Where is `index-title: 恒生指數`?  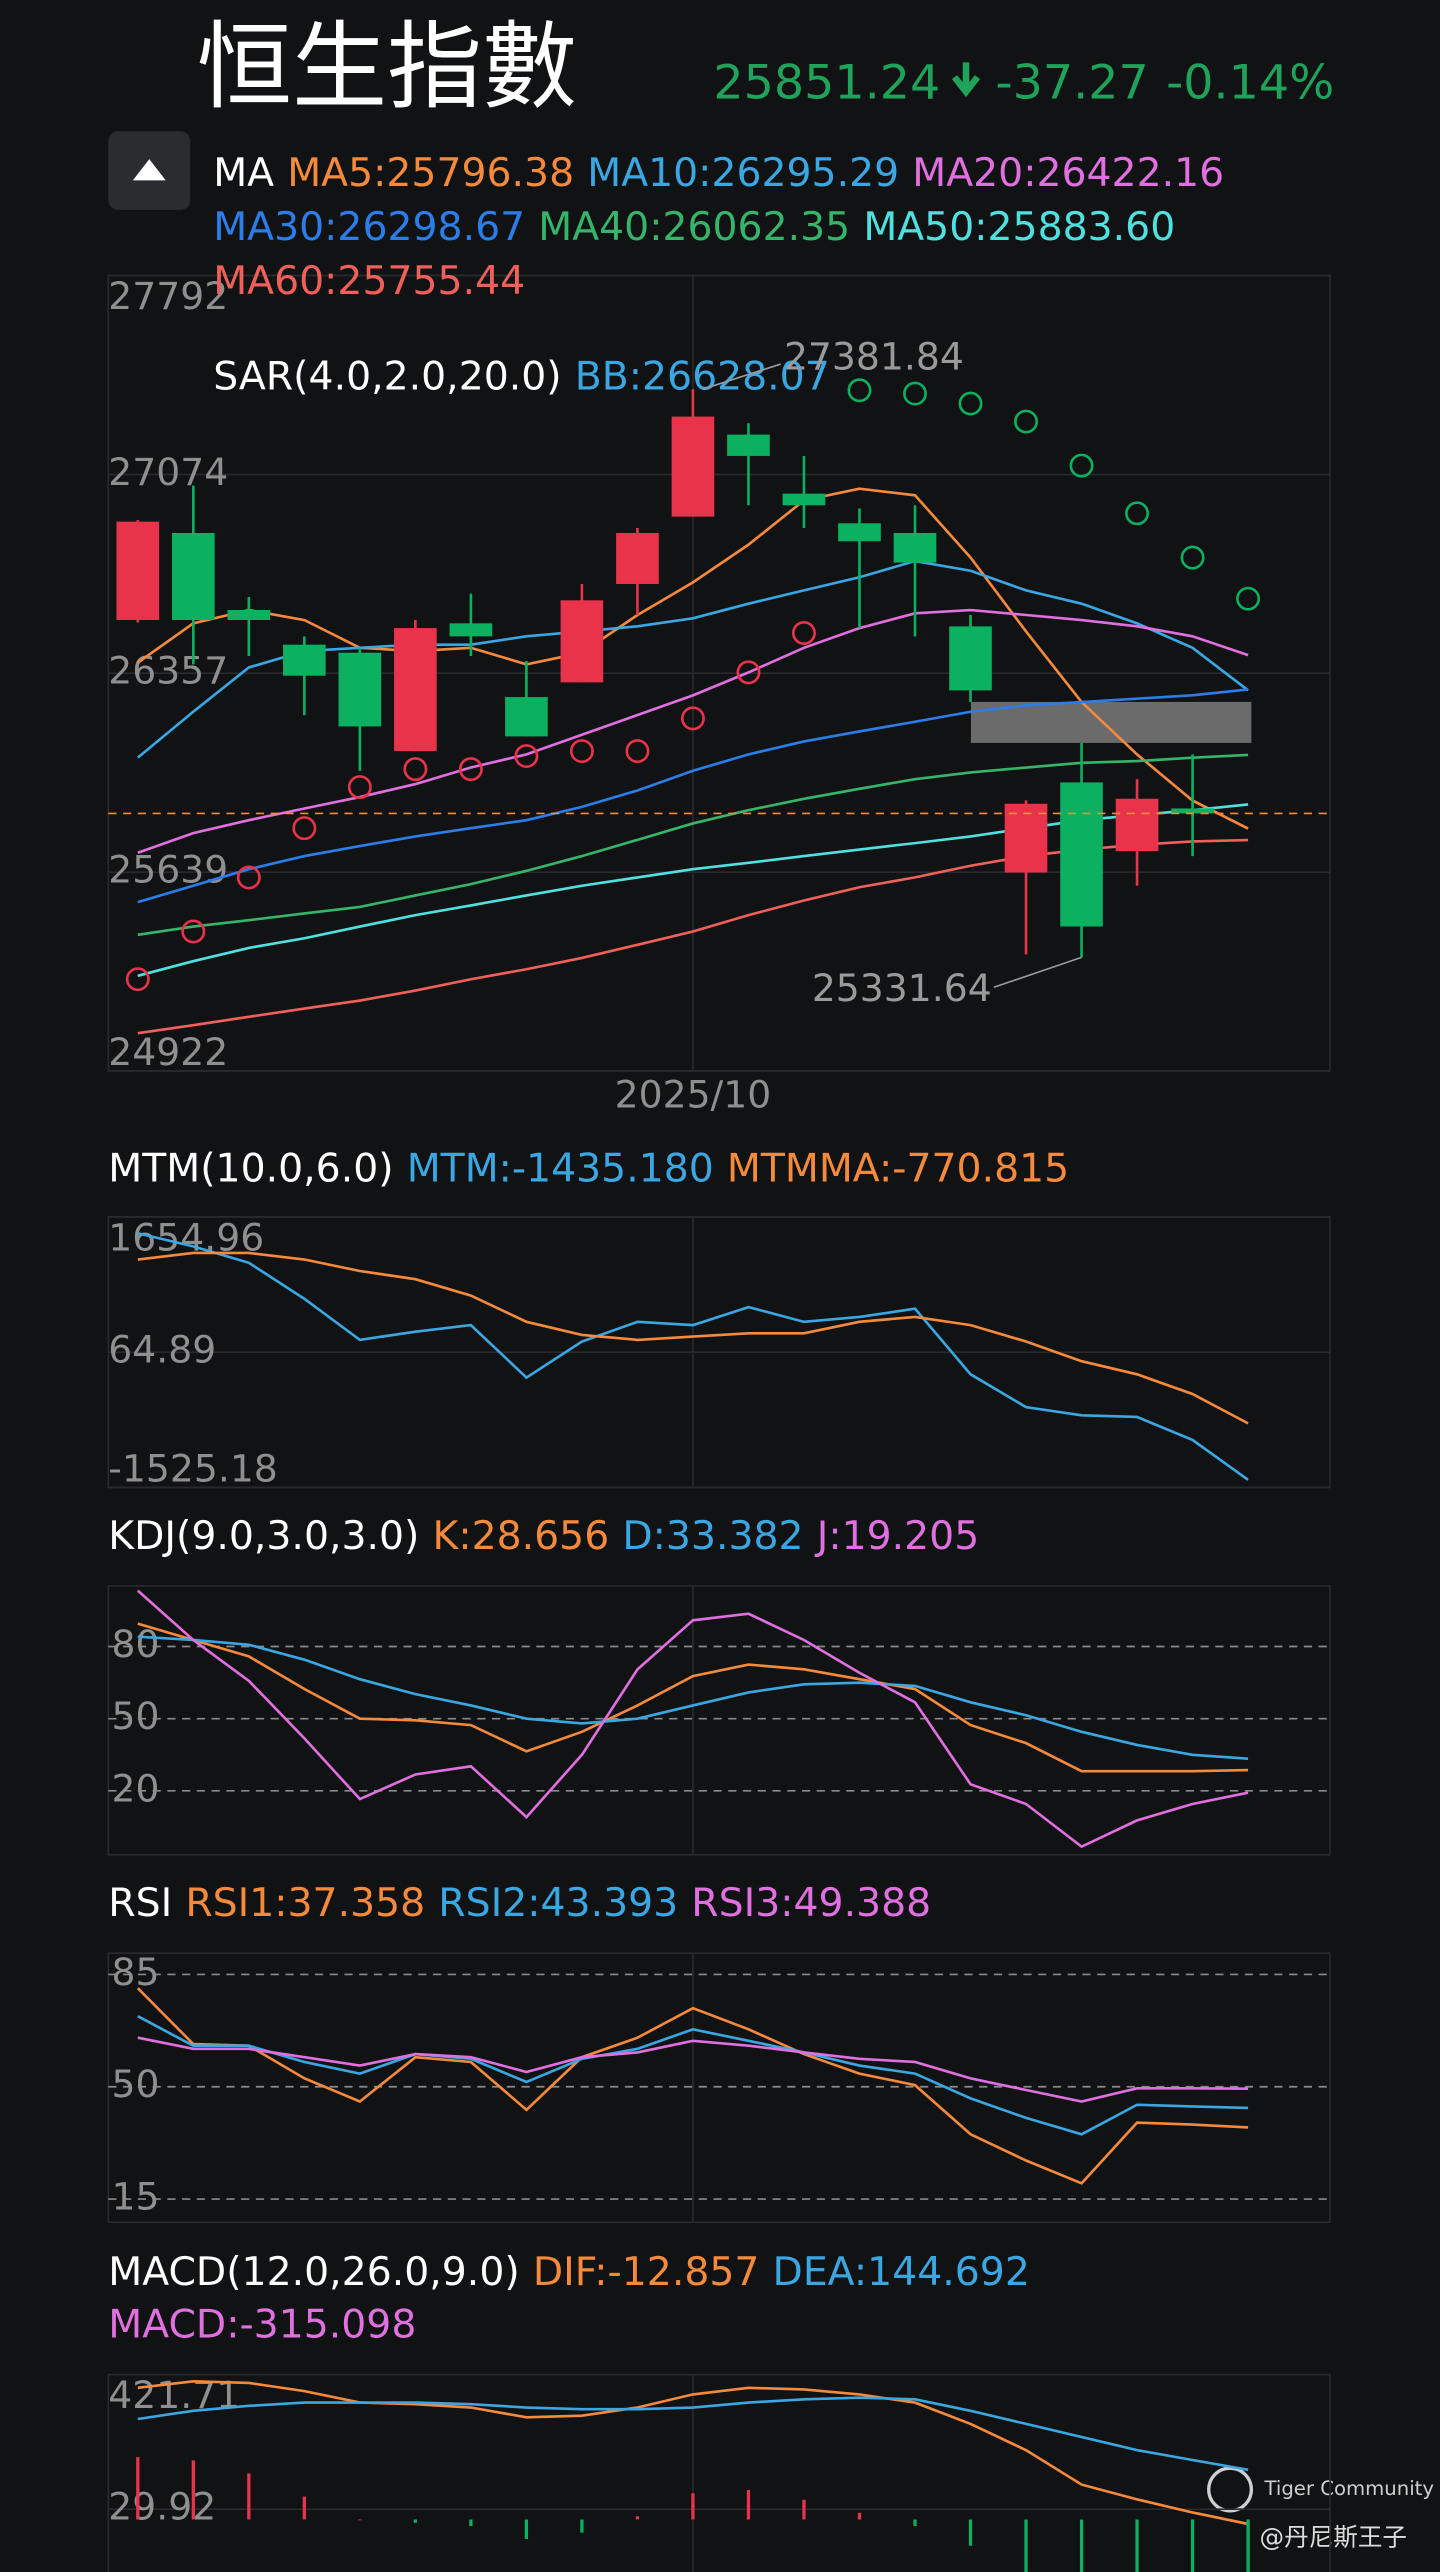 index-title: 恒生指數 is located at coordinates (387, 68).